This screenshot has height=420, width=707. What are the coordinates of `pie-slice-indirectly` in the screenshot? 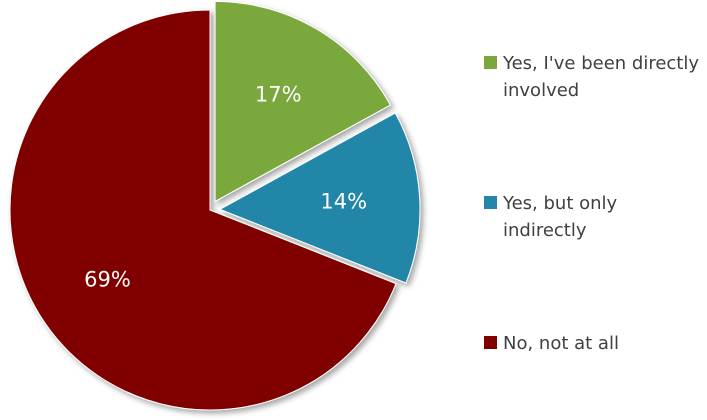 It's located at (319, 198).